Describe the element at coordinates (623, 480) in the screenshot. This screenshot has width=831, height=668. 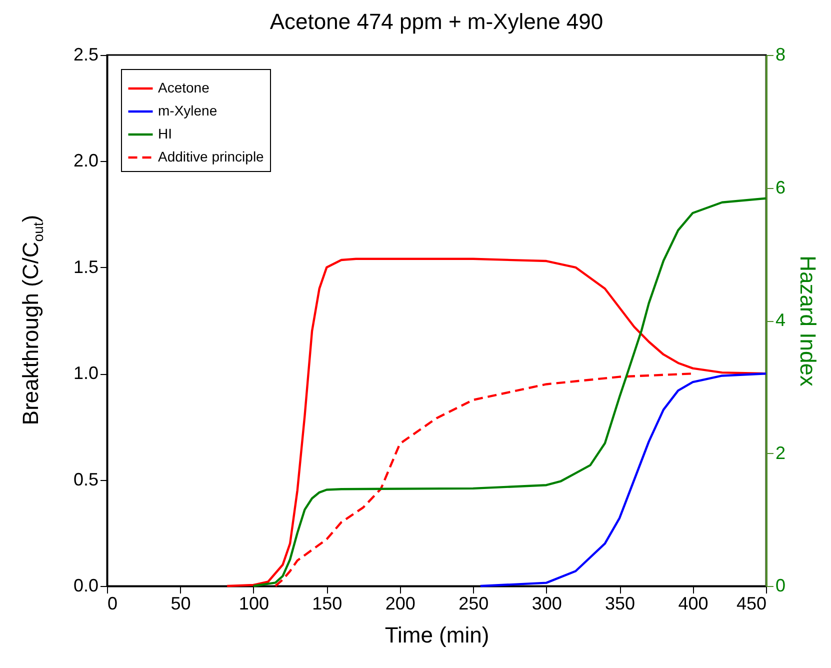
I see `line-series` at that location.